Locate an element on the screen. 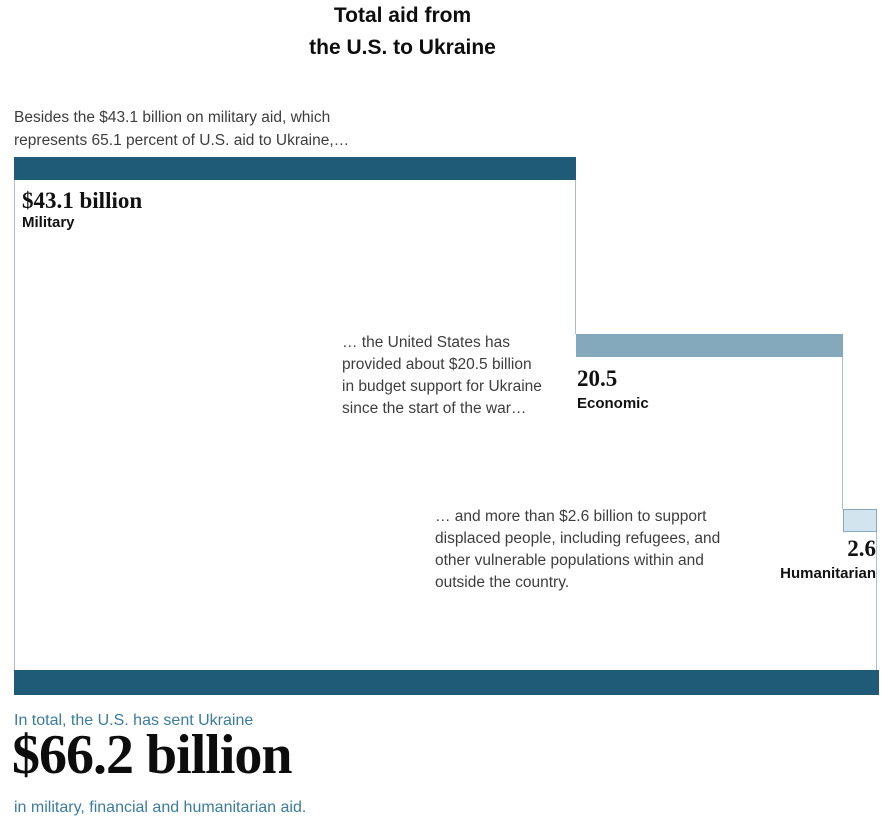 This screenshot has height=825, width=892. humanitarian-annotation-line-4: outside the country. is located at coordinates (502, 582).